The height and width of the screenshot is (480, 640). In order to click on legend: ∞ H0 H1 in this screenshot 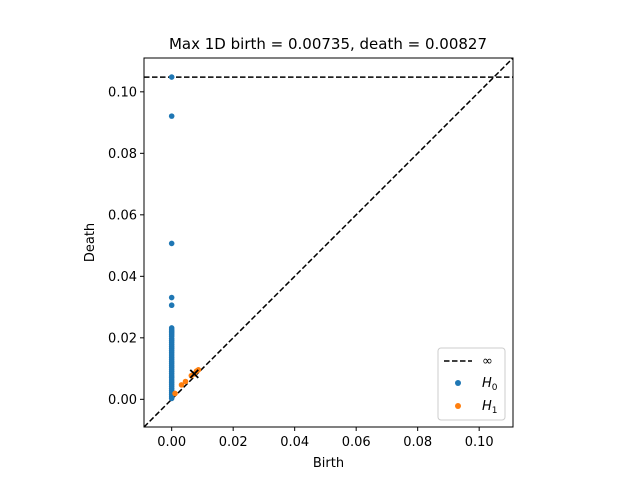, I will do `click(471, 384)`.